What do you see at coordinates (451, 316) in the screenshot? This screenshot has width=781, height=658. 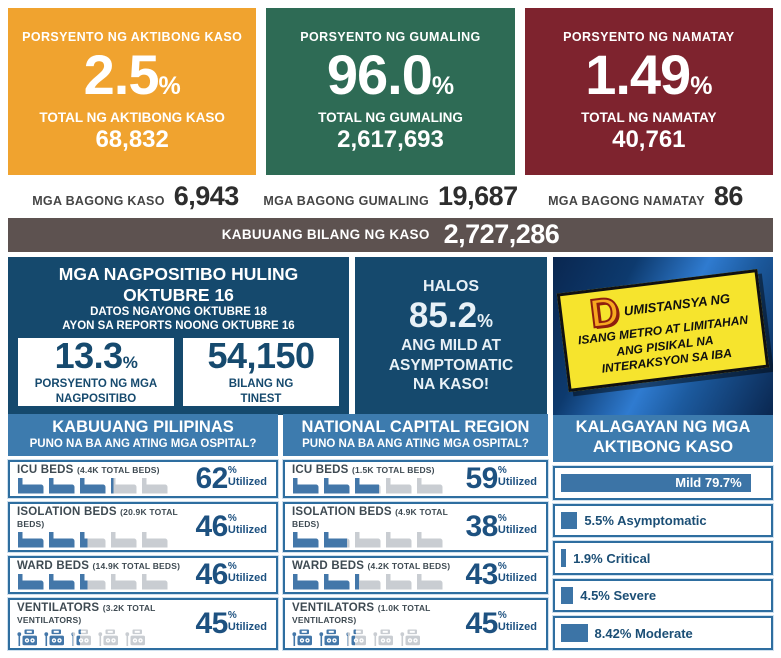 I see `mild-percent: 85.2%` at bounding box center [451, 316].